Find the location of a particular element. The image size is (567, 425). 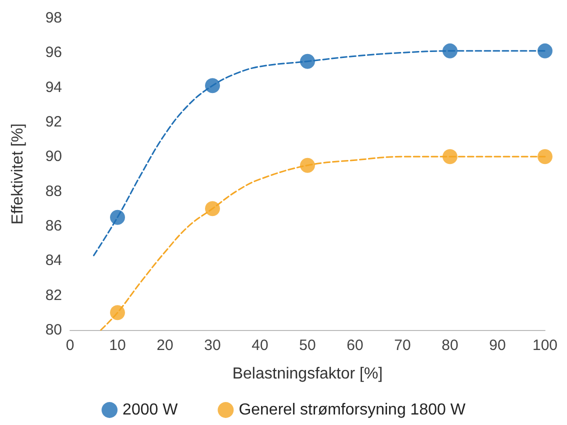

y-axis-title: Effektivitet [%] is located at coordinates (18, 174).